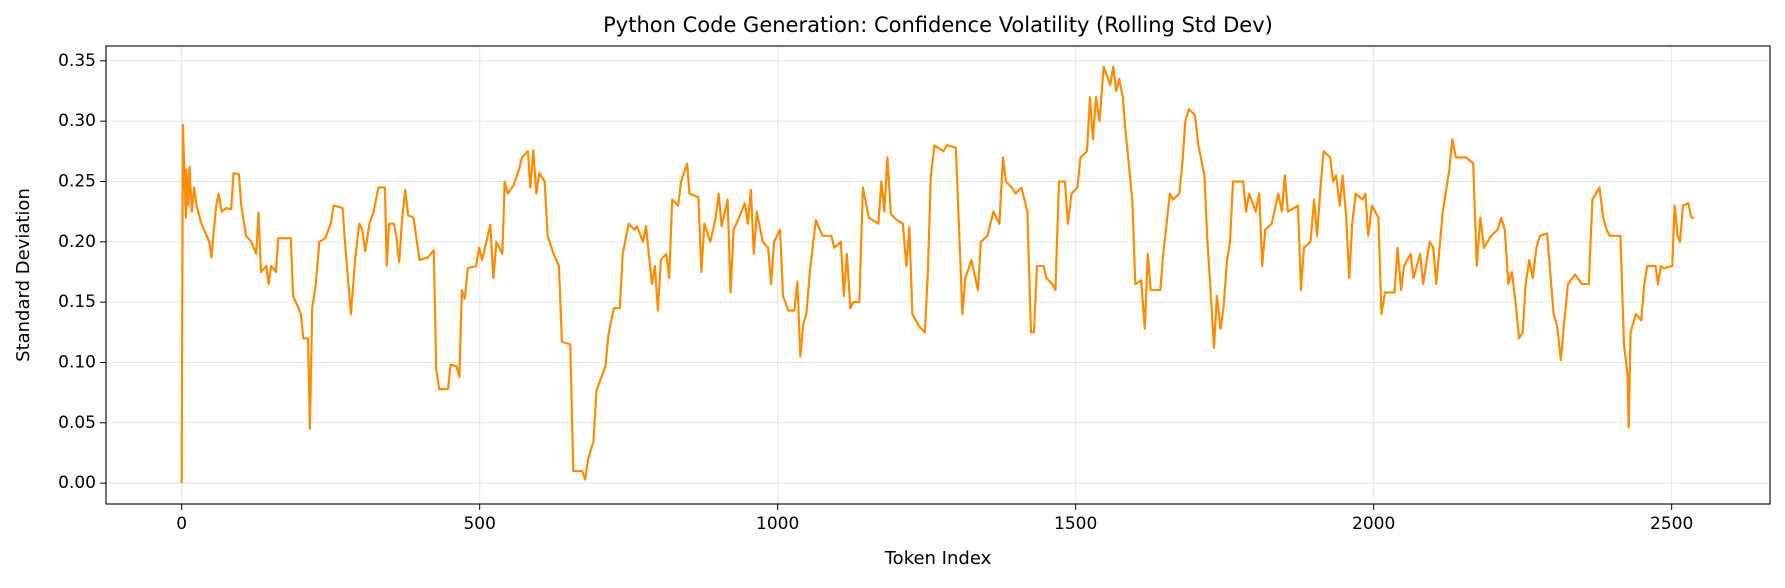  I want to click on x-tick-label: 1000, so click(777, 524).